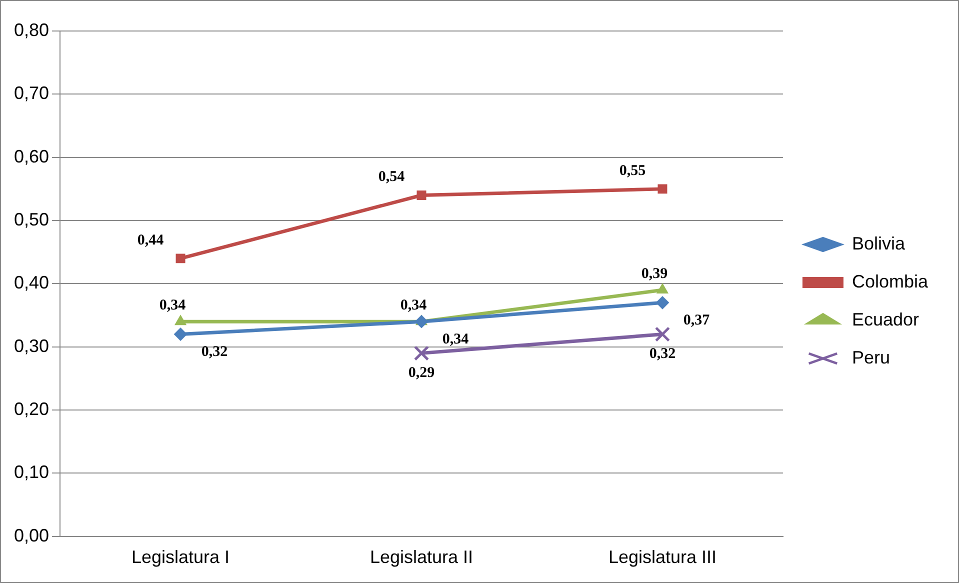  What do you see at coordinates (32, 409) in the screenshot?
I see `y-tick-label: 0,20` at bounding box center [32, 409].